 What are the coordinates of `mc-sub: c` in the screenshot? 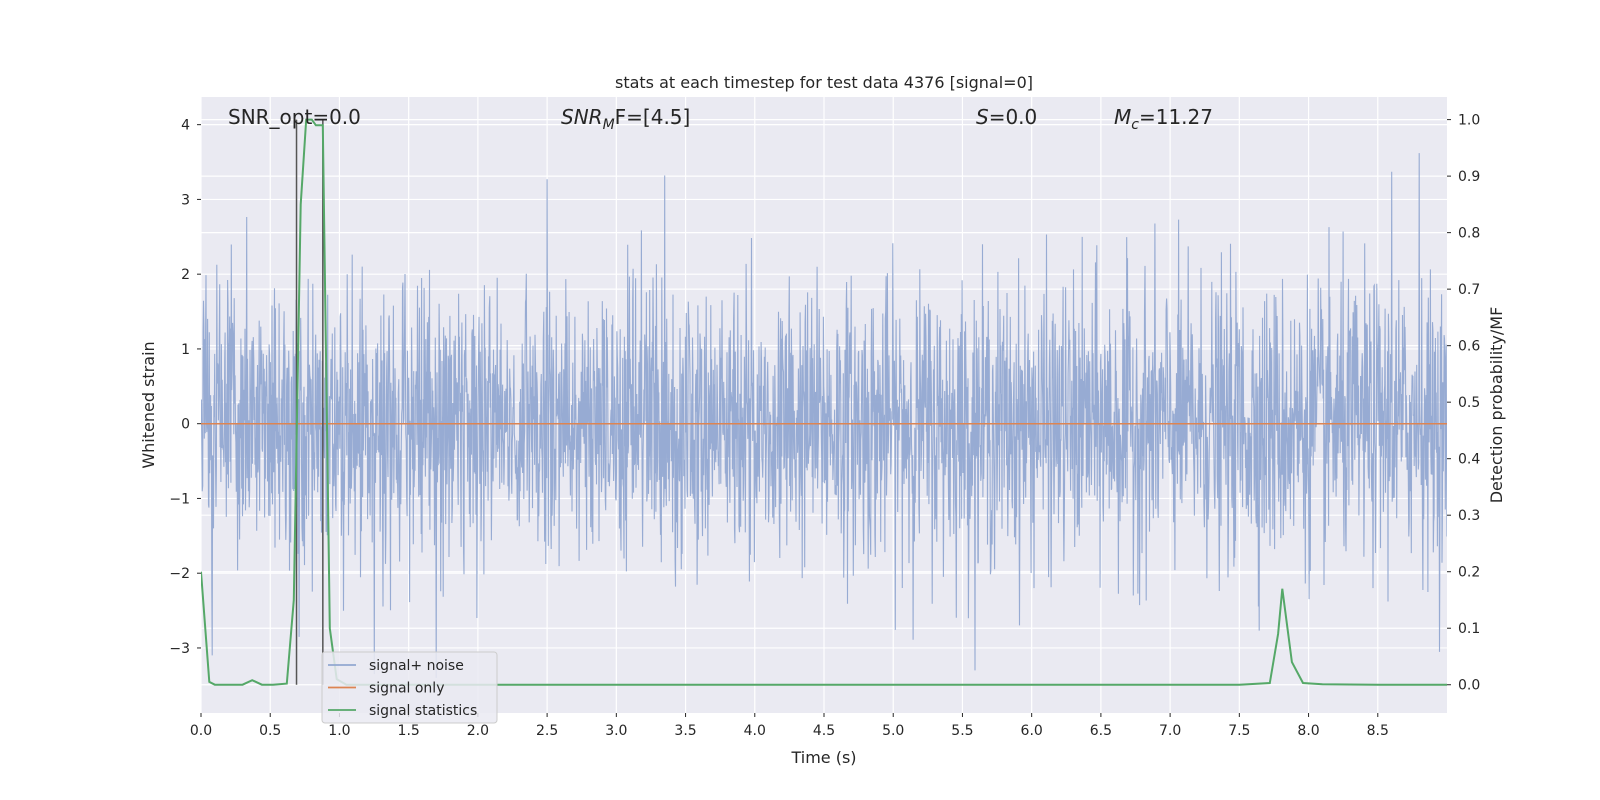 It's located at (1135, 125).